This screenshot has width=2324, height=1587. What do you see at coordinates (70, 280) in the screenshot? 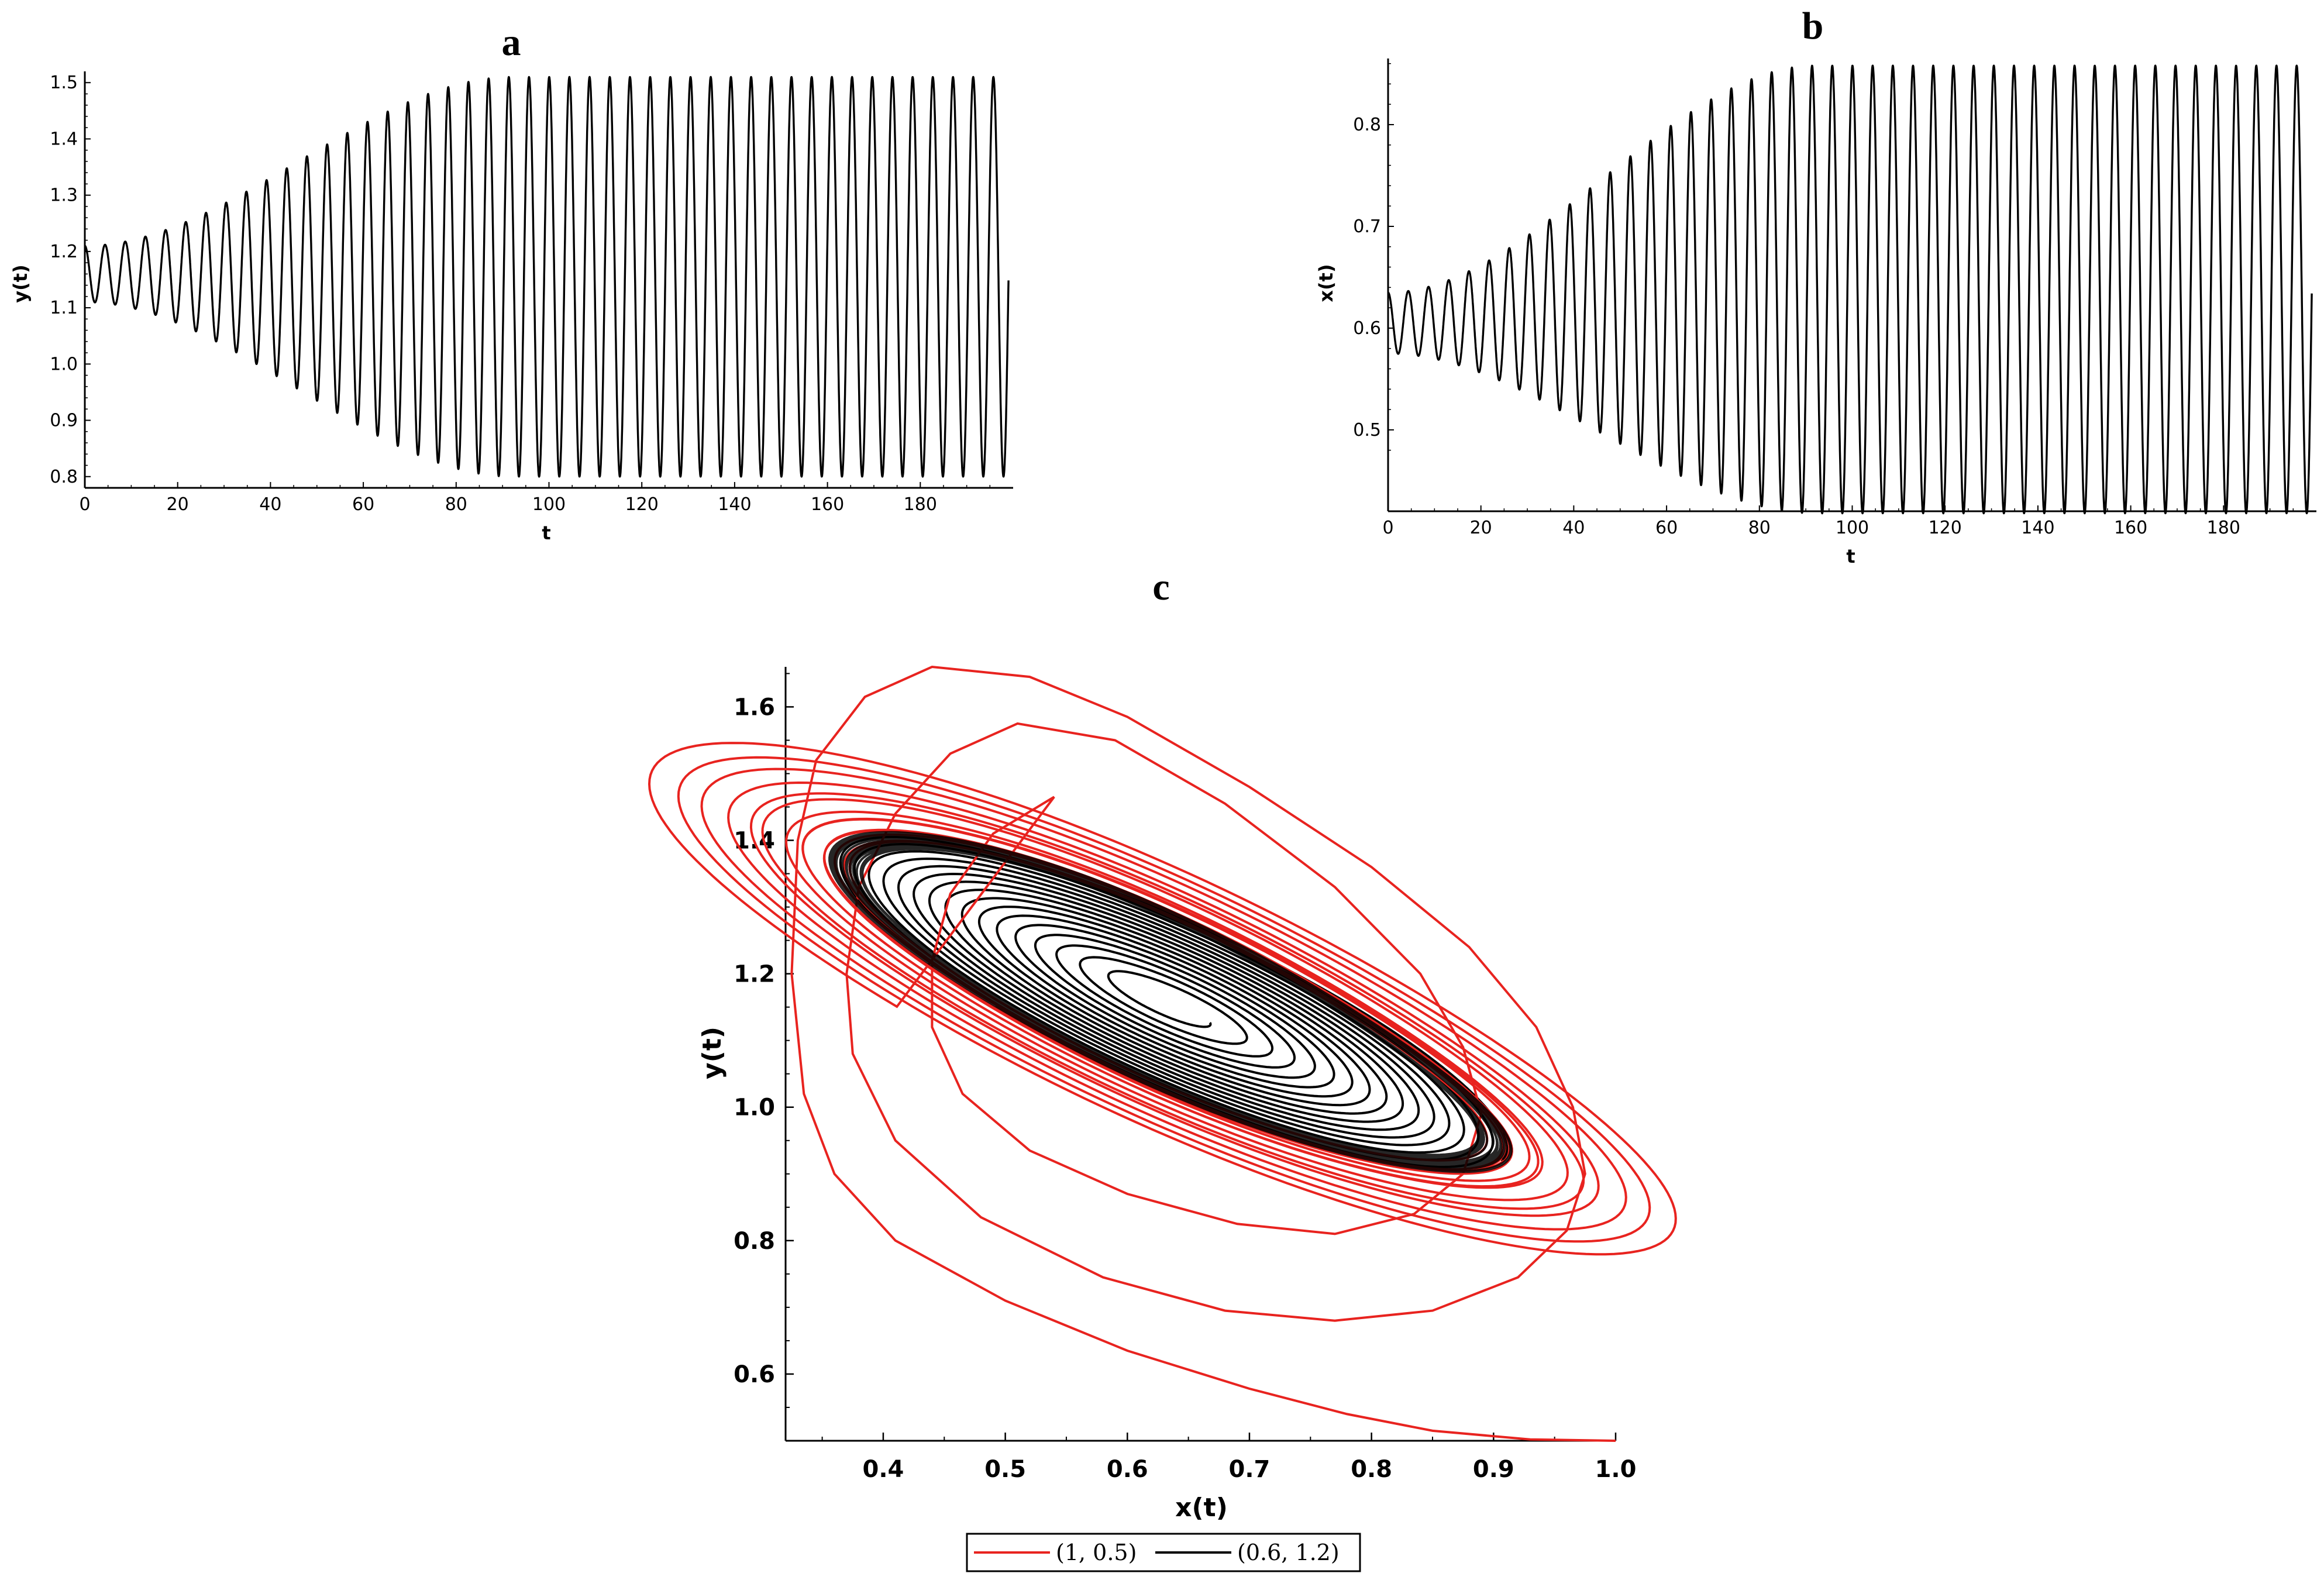
I see `panel-a-y-ticks: 0.8 0.9 1.0 1.1 1.2 1.3 1.4 1.5` at bounding box center [70, 280].